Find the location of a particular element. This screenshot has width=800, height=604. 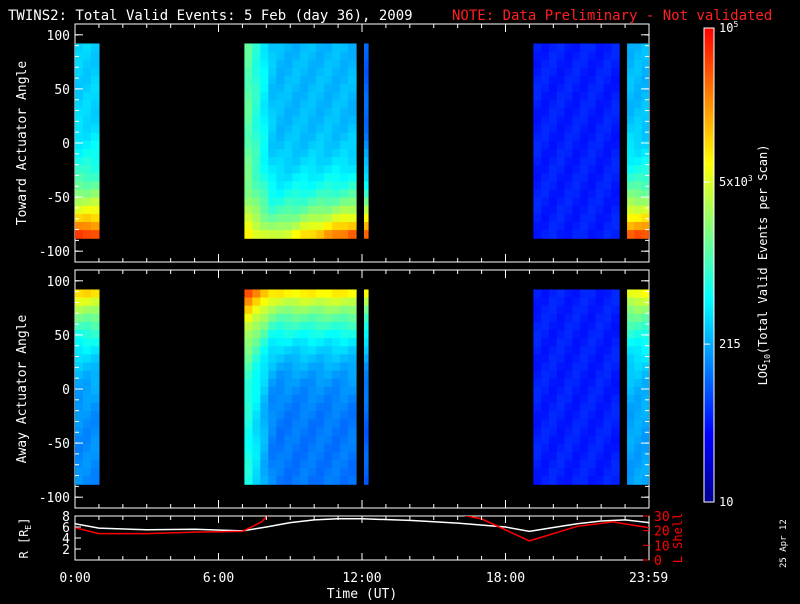

x-tick-label: 23:59 is located at coordinates (648, 578).